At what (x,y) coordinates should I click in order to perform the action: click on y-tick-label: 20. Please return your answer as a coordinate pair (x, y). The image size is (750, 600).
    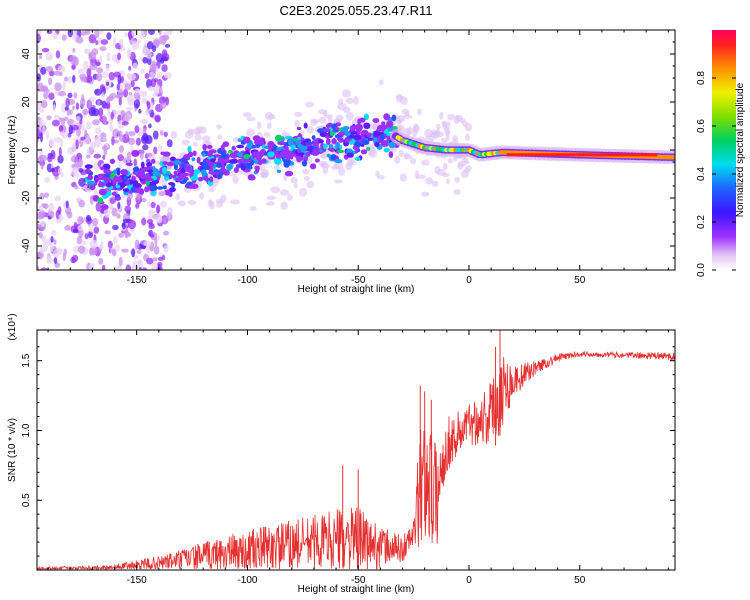
    Looking at the image, I should click on (26, 102).